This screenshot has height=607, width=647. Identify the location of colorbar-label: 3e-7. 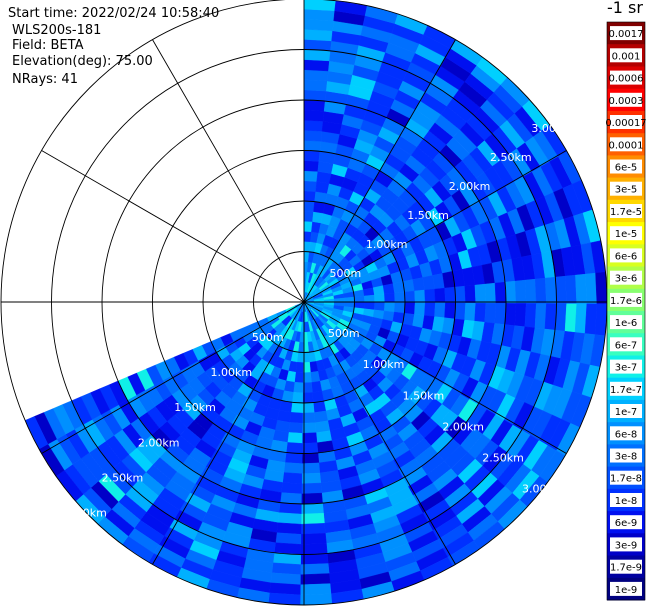
(626, 368).